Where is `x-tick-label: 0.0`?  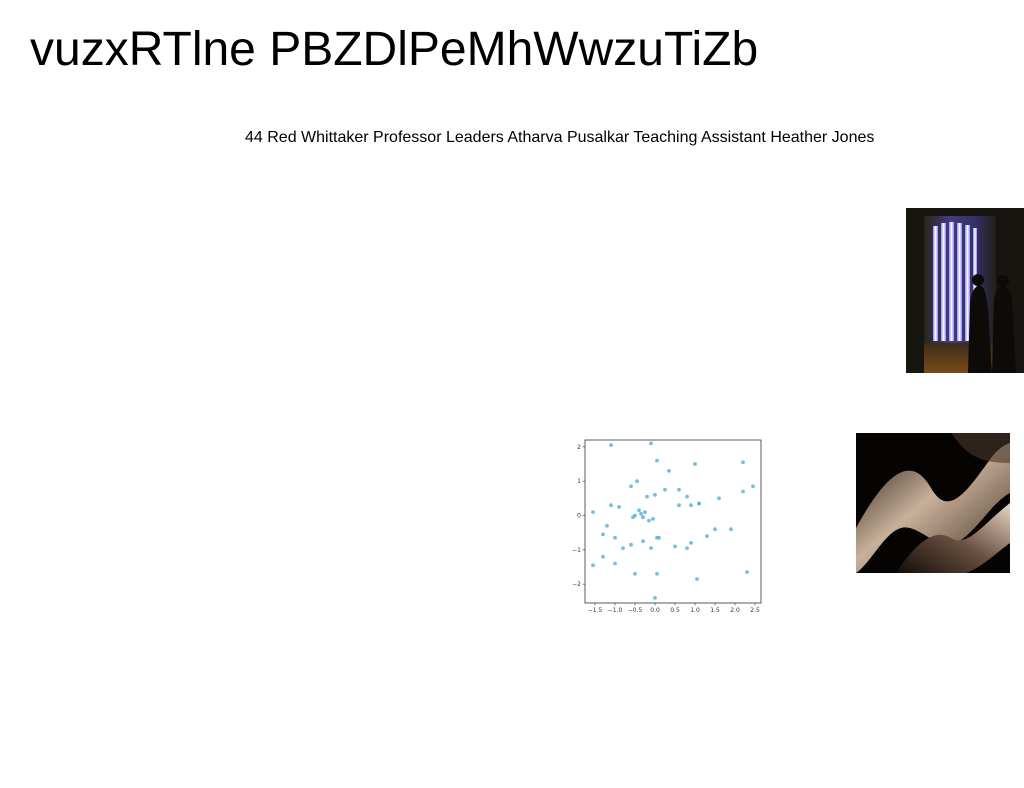 x-tick-label: 0.0 is located at coordinates (655, 610).